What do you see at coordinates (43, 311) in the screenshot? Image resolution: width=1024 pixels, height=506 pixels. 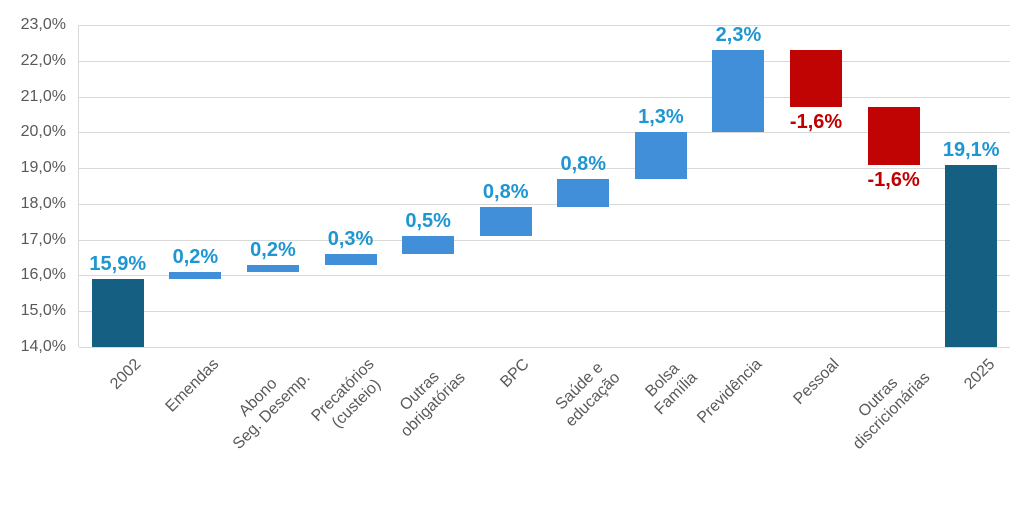 I see `y-tick-label: 15,0%` at bounding box center [43, 311].